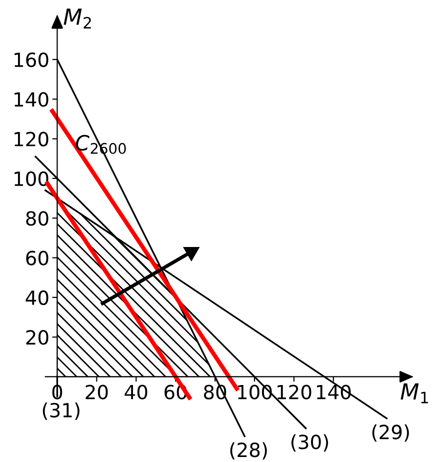  Describe the element at coordinates (97, 392) in the screenshot. I see `x-tick-label: 20` at that location.